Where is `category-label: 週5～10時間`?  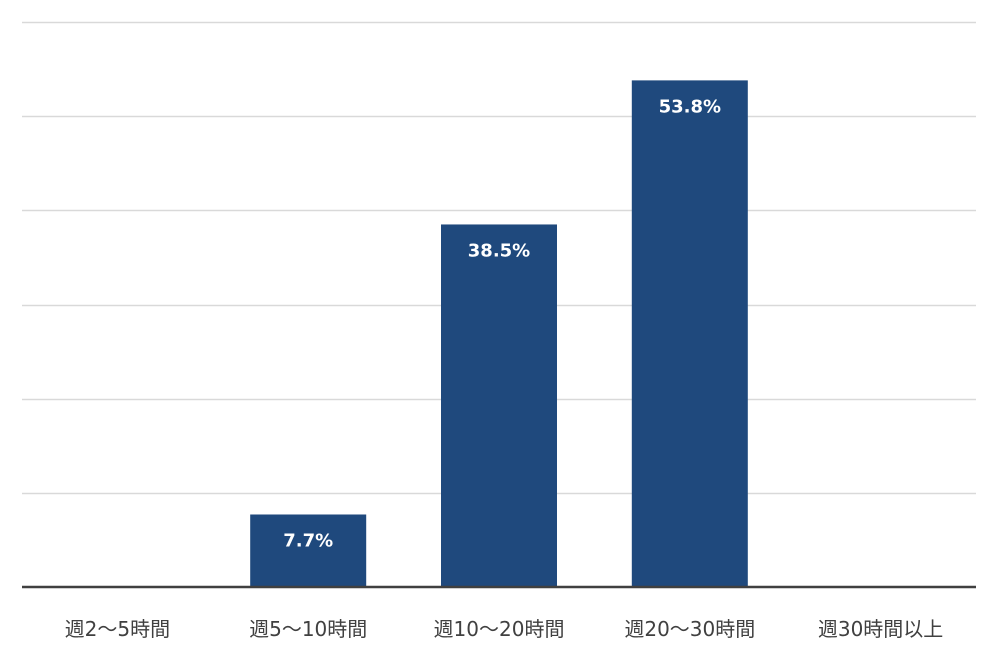 category-label: 週5～10時間 is located at coordinates (308, 629).